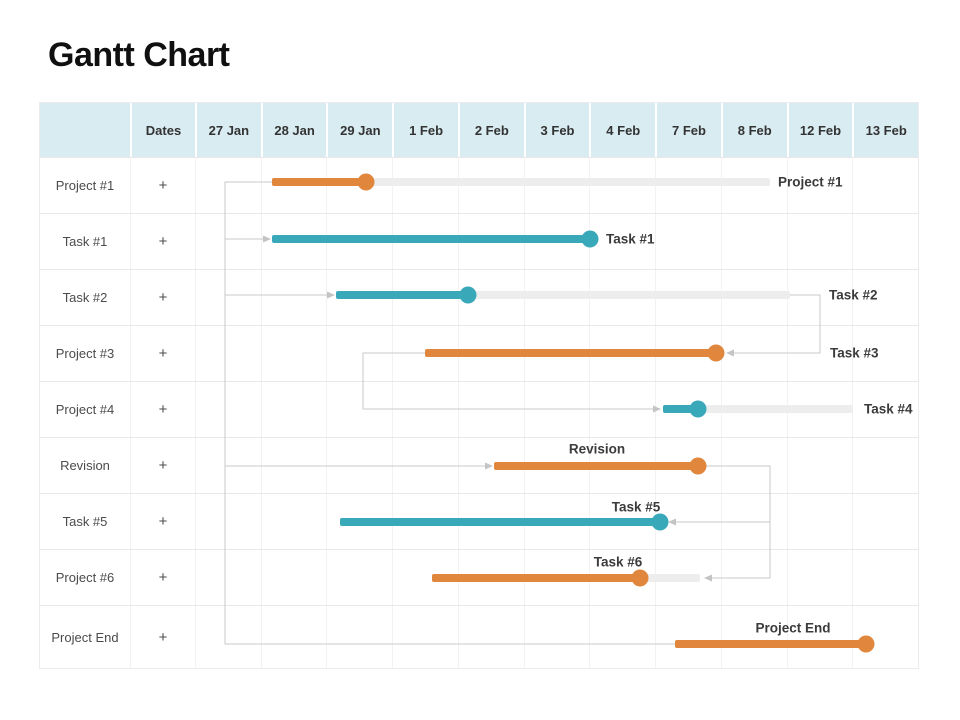 The width and height of the screenshot is (960, 720). Describe the element at coordinates (85, 521) in the screenshot. I see `row-label: Task #5` at that location.